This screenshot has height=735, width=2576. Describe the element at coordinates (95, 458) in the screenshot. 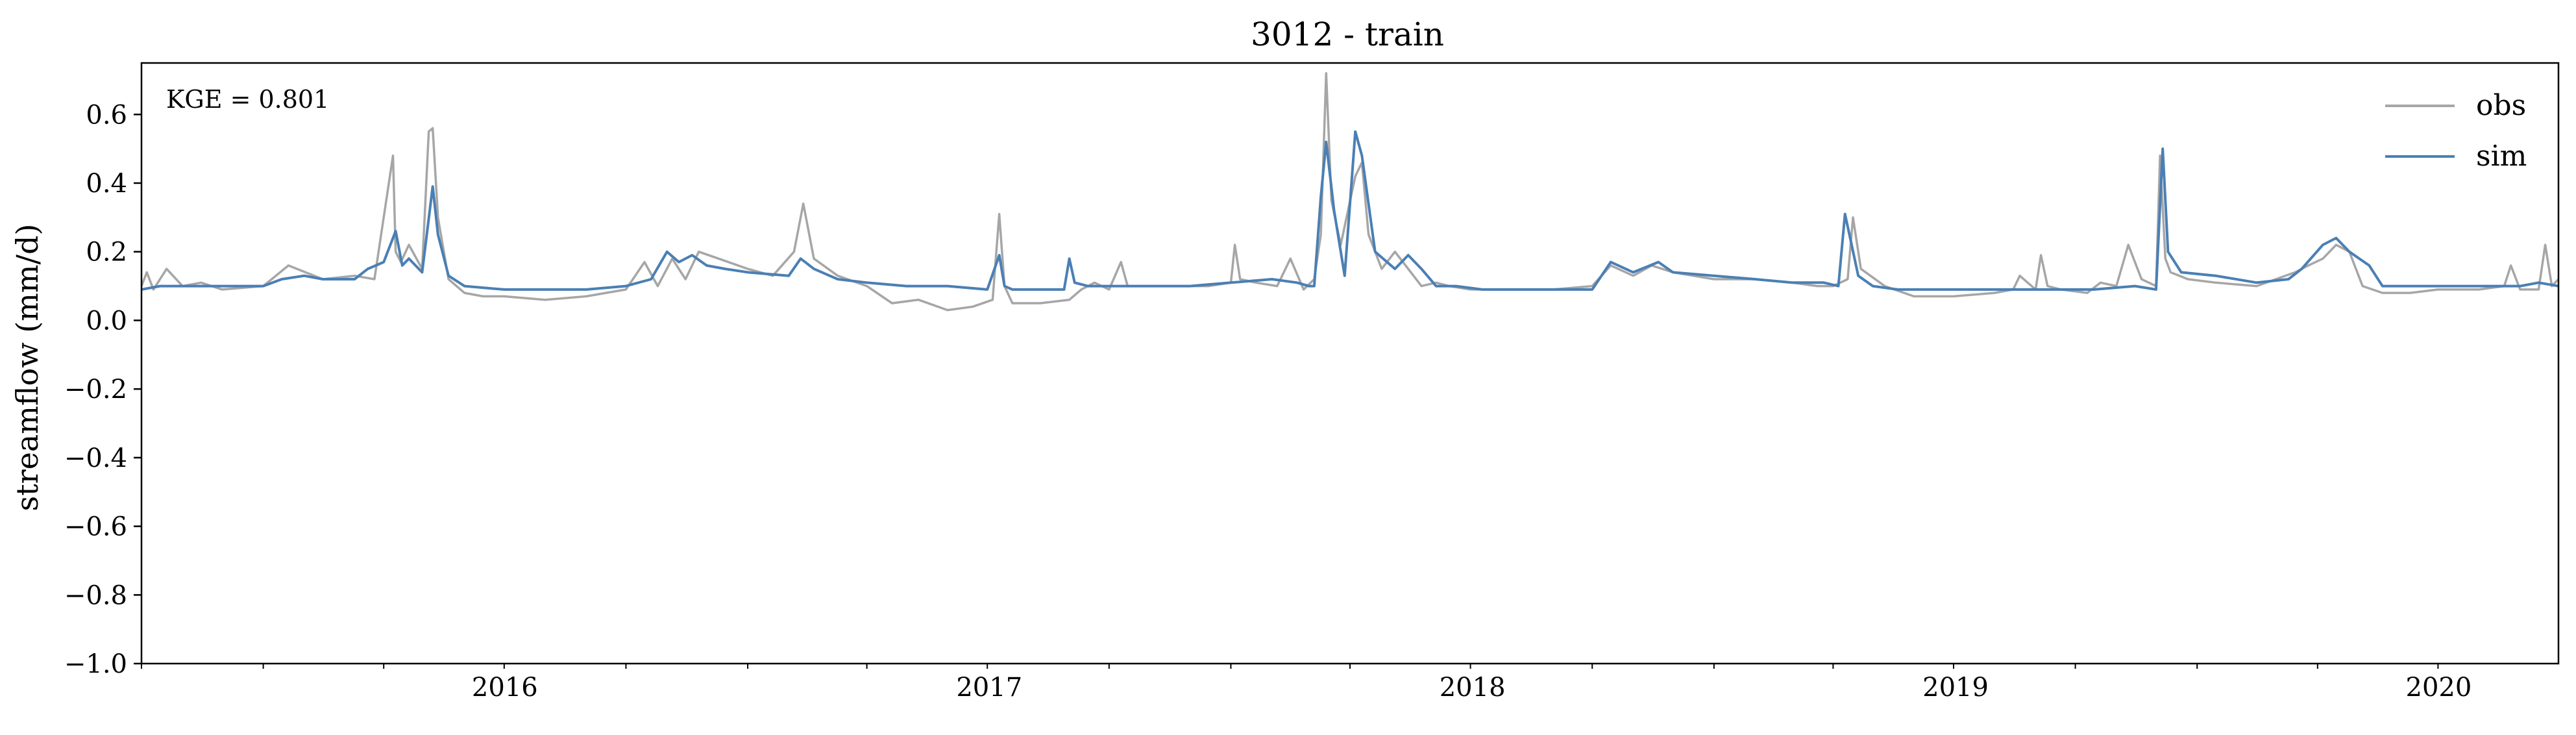

I see `y-tick-label: −0.4` at that location.